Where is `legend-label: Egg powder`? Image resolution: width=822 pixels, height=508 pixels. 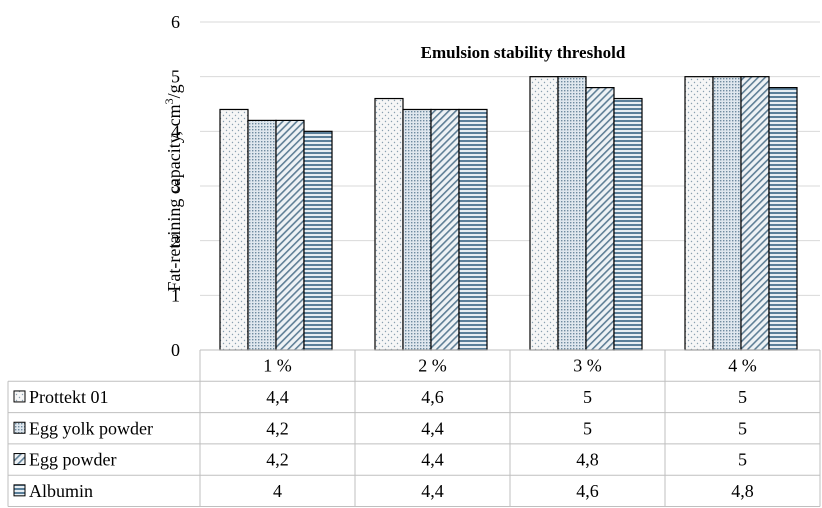
legend-label: Egg powder is located at coordinates (72, 460).